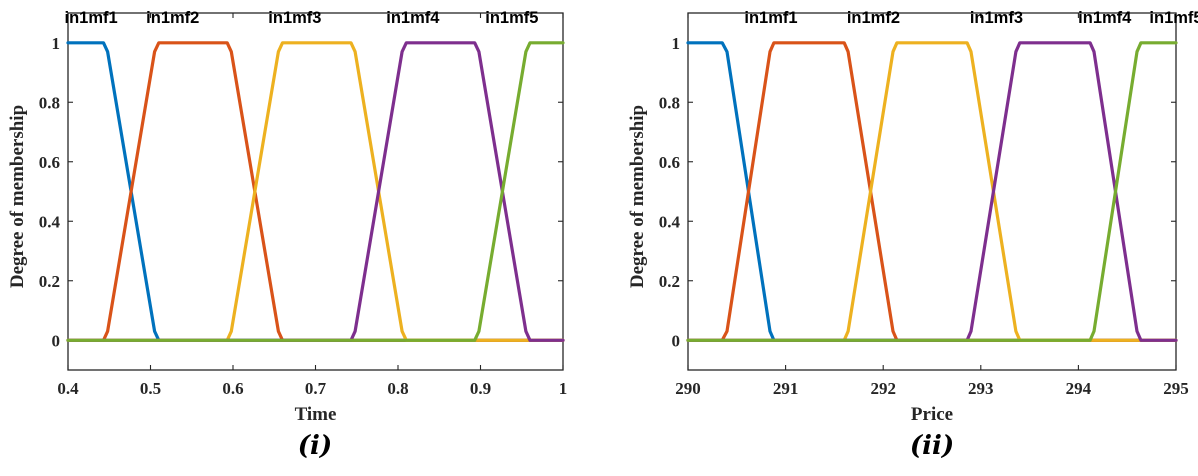 The image size is (1198, 476). What do you see at coordinates (981, 388) in the screenshot?
I see `x-tick-label: 293` at bounding box center [981, 388].